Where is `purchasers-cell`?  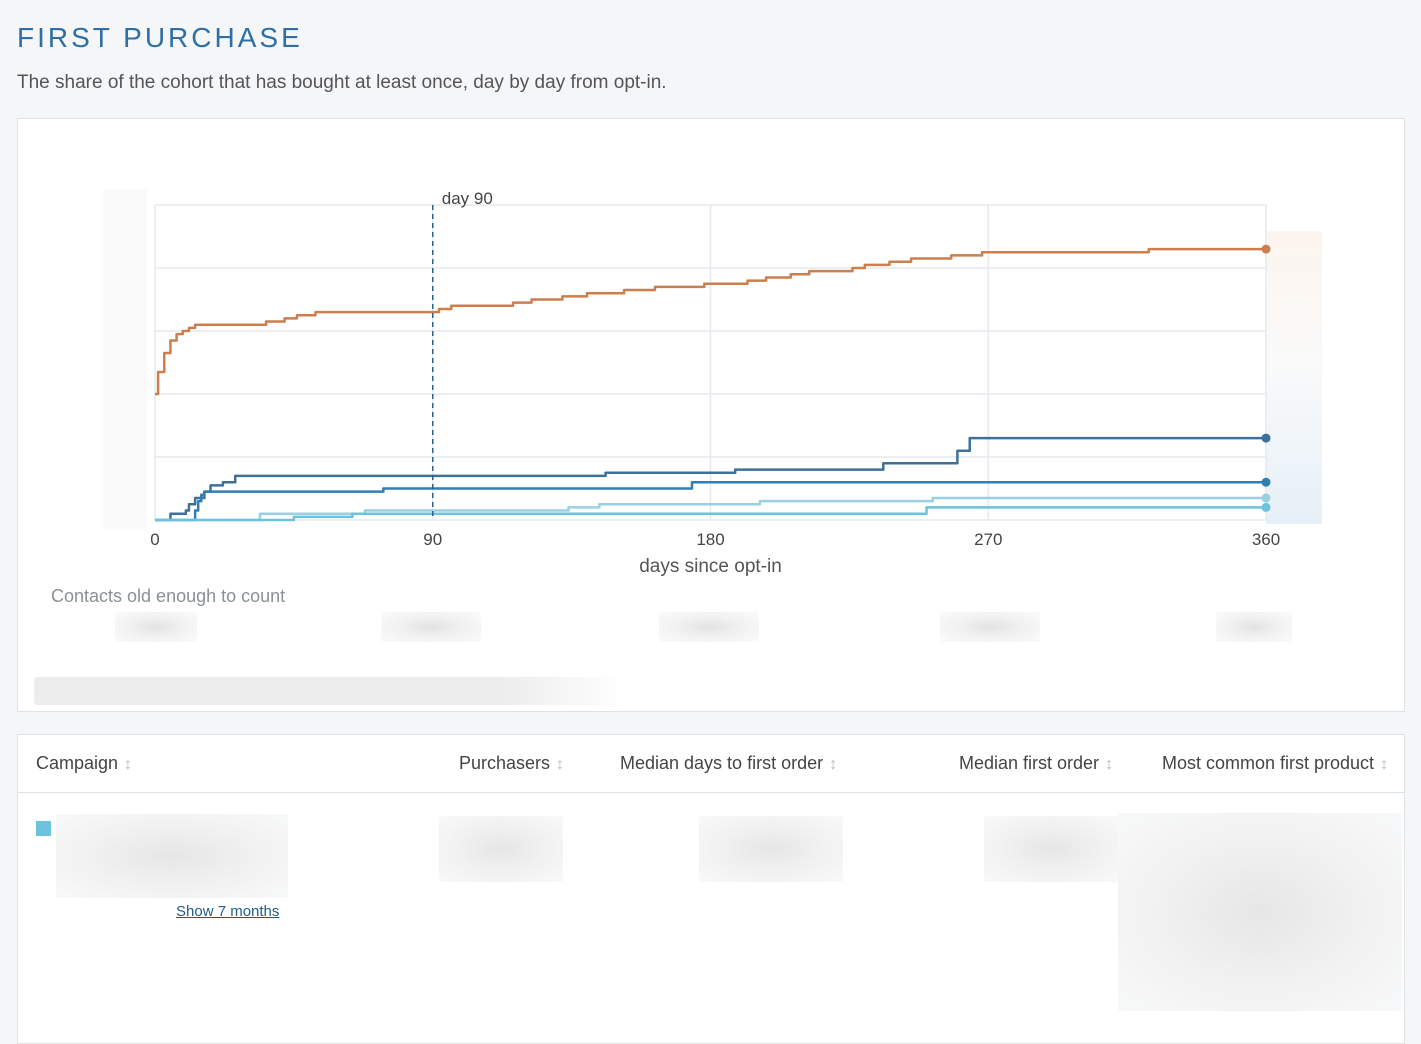
purchasers-cell is located at coordinates (501, 849).